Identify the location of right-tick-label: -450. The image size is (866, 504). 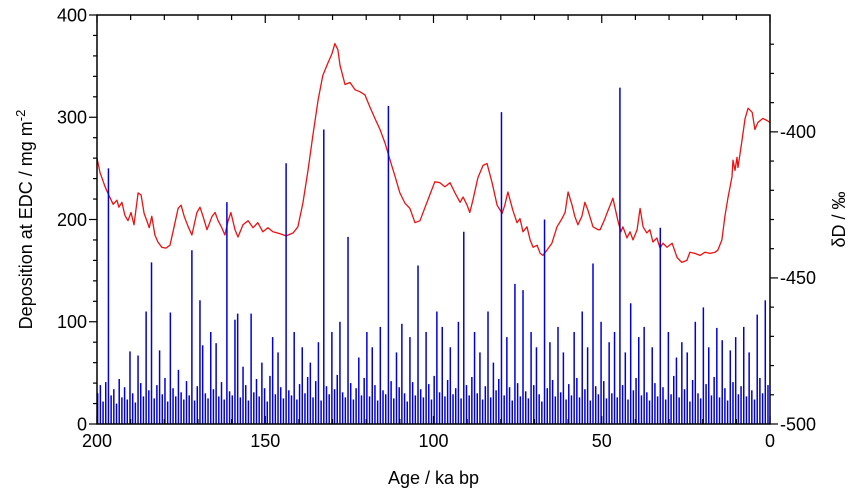
(798, 278).